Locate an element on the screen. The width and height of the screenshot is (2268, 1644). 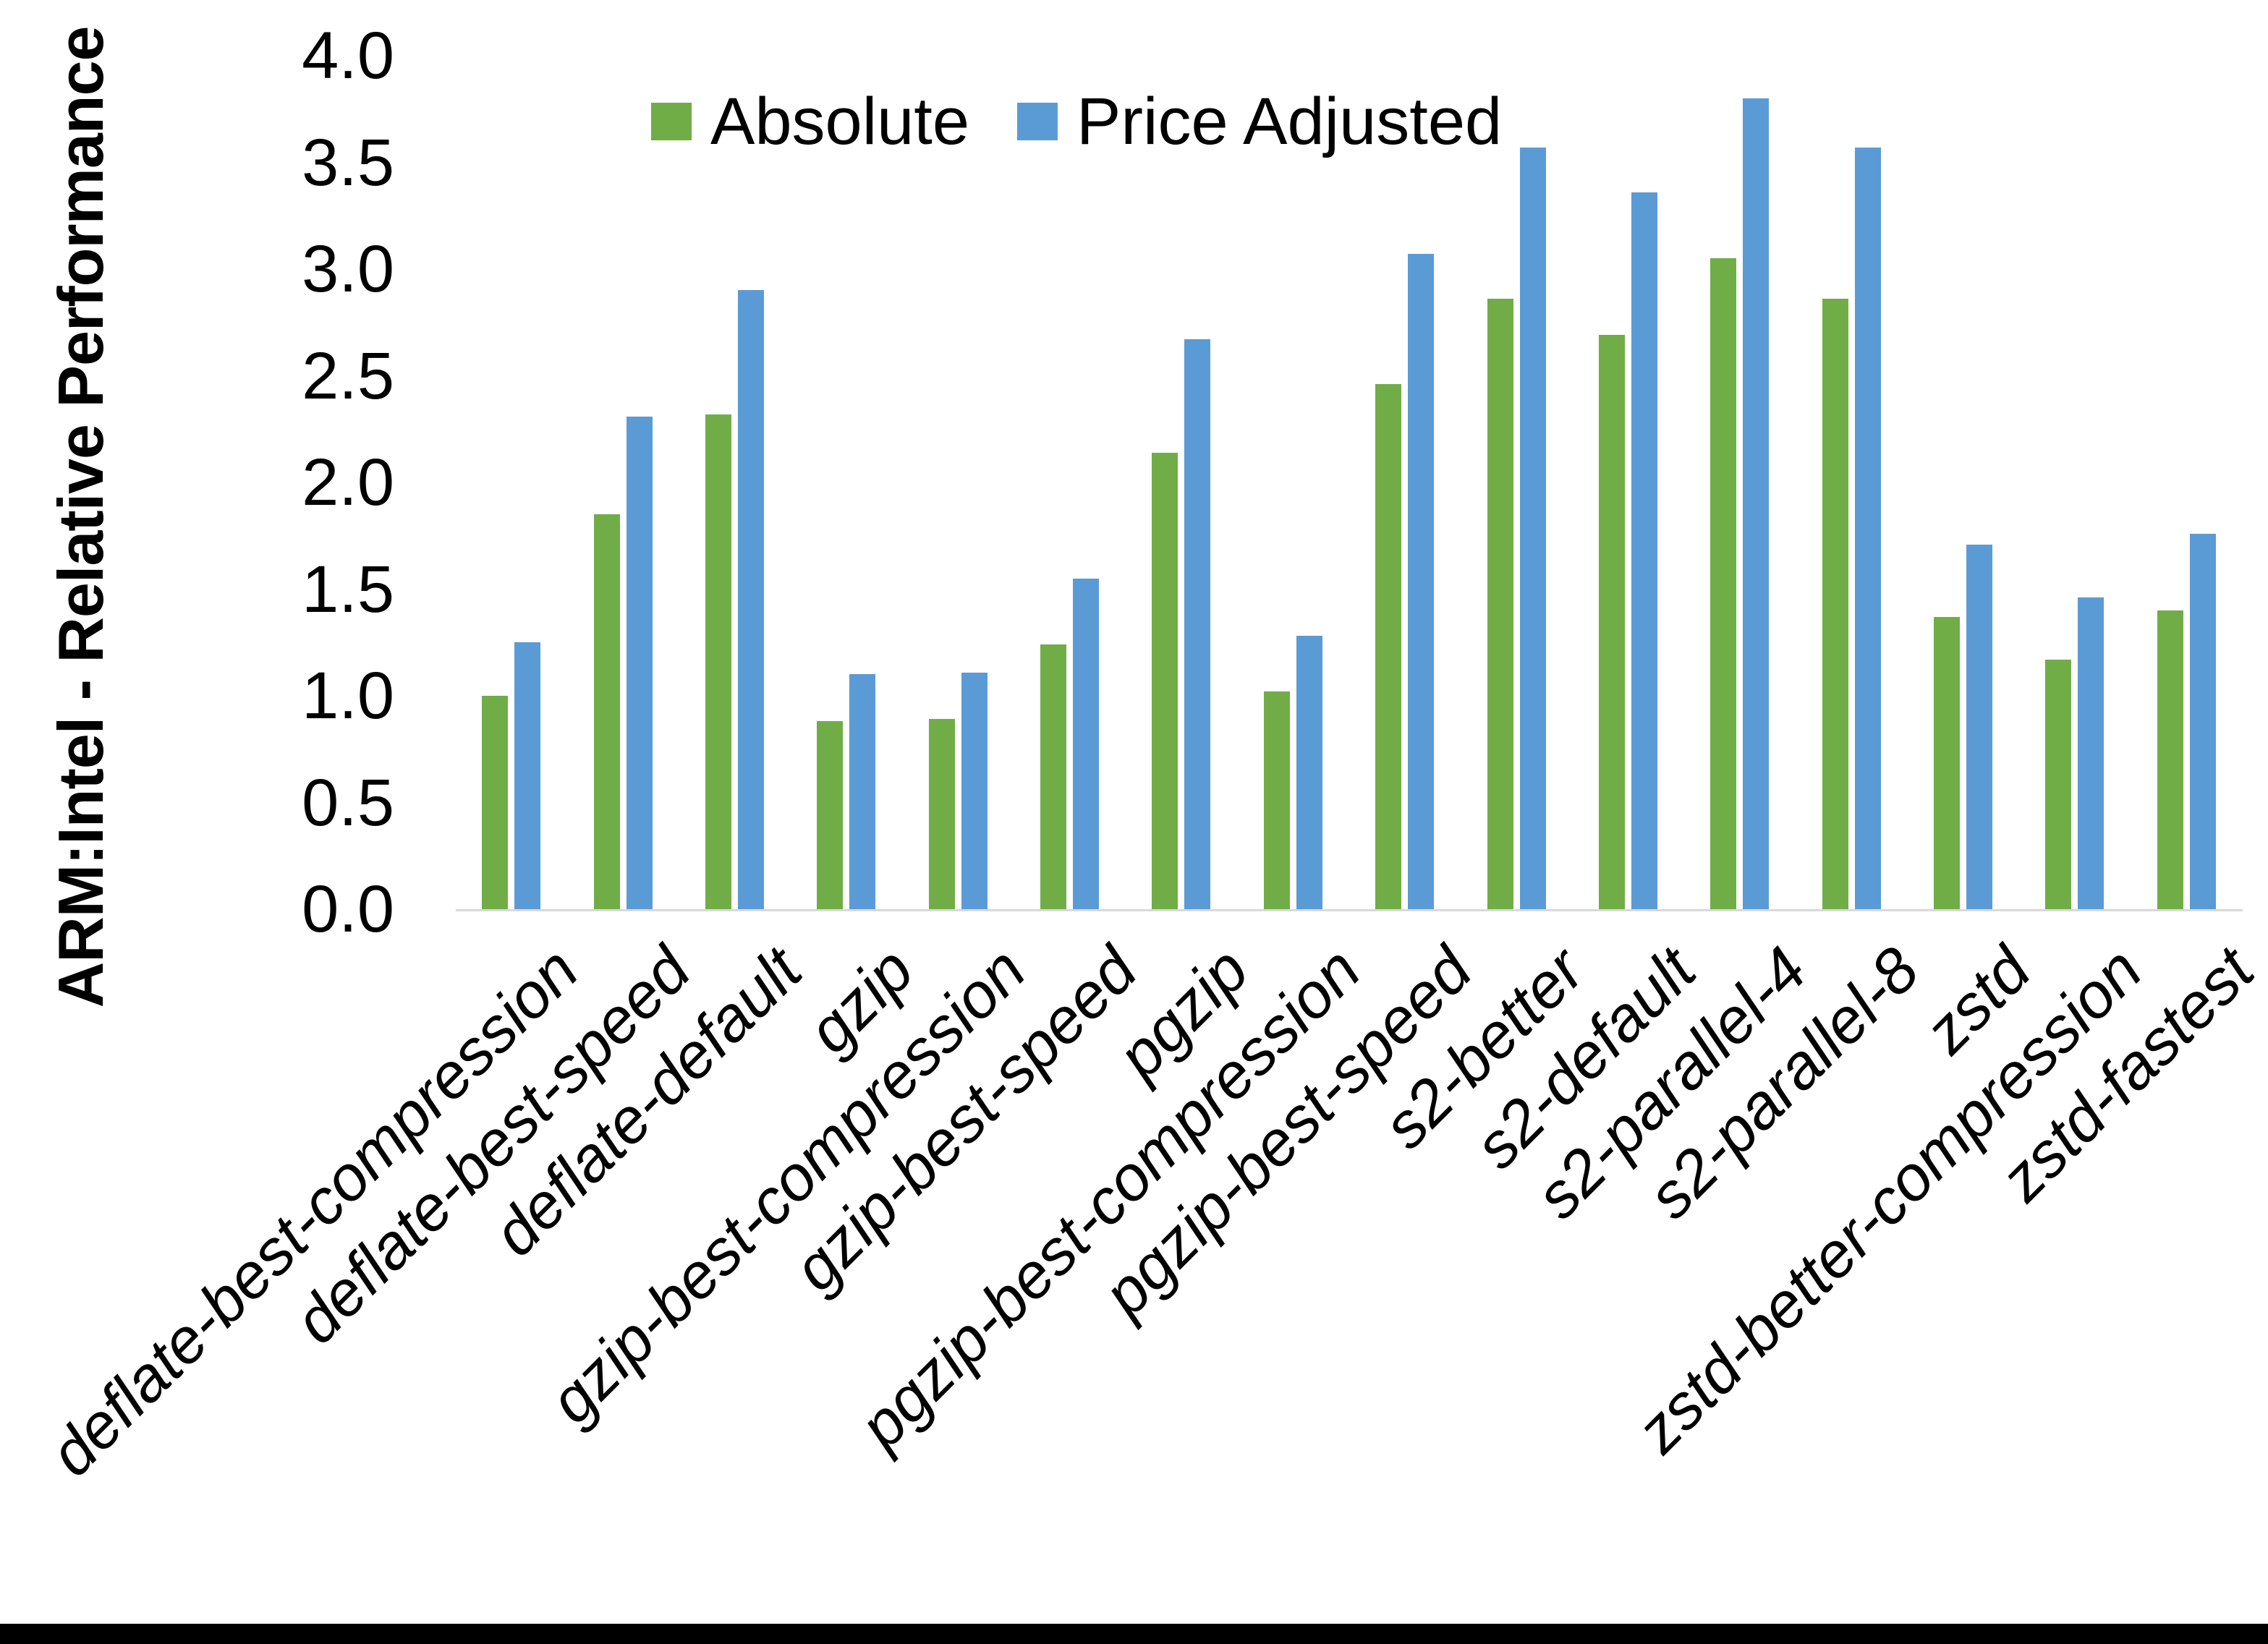
bar-absolute-deflate-best-compression is located at coordinates (495, 802).